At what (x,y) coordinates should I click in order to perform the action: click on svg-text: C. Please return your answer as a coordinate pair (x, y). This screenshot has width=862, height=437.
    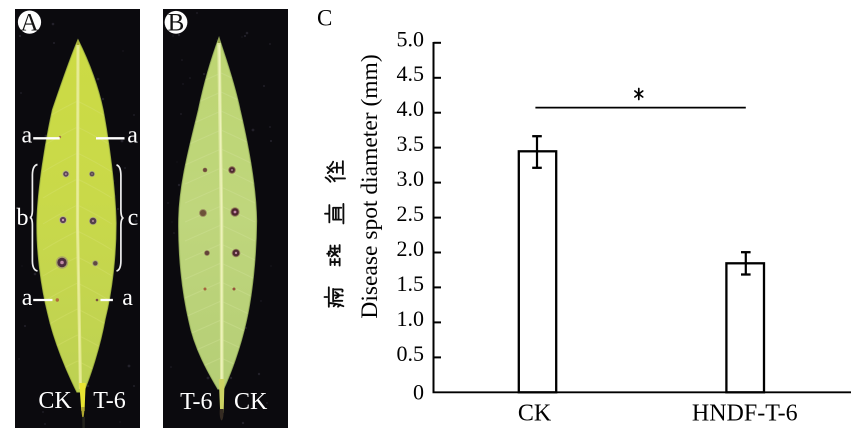
    Looking at the image, I should click on (324, 18).